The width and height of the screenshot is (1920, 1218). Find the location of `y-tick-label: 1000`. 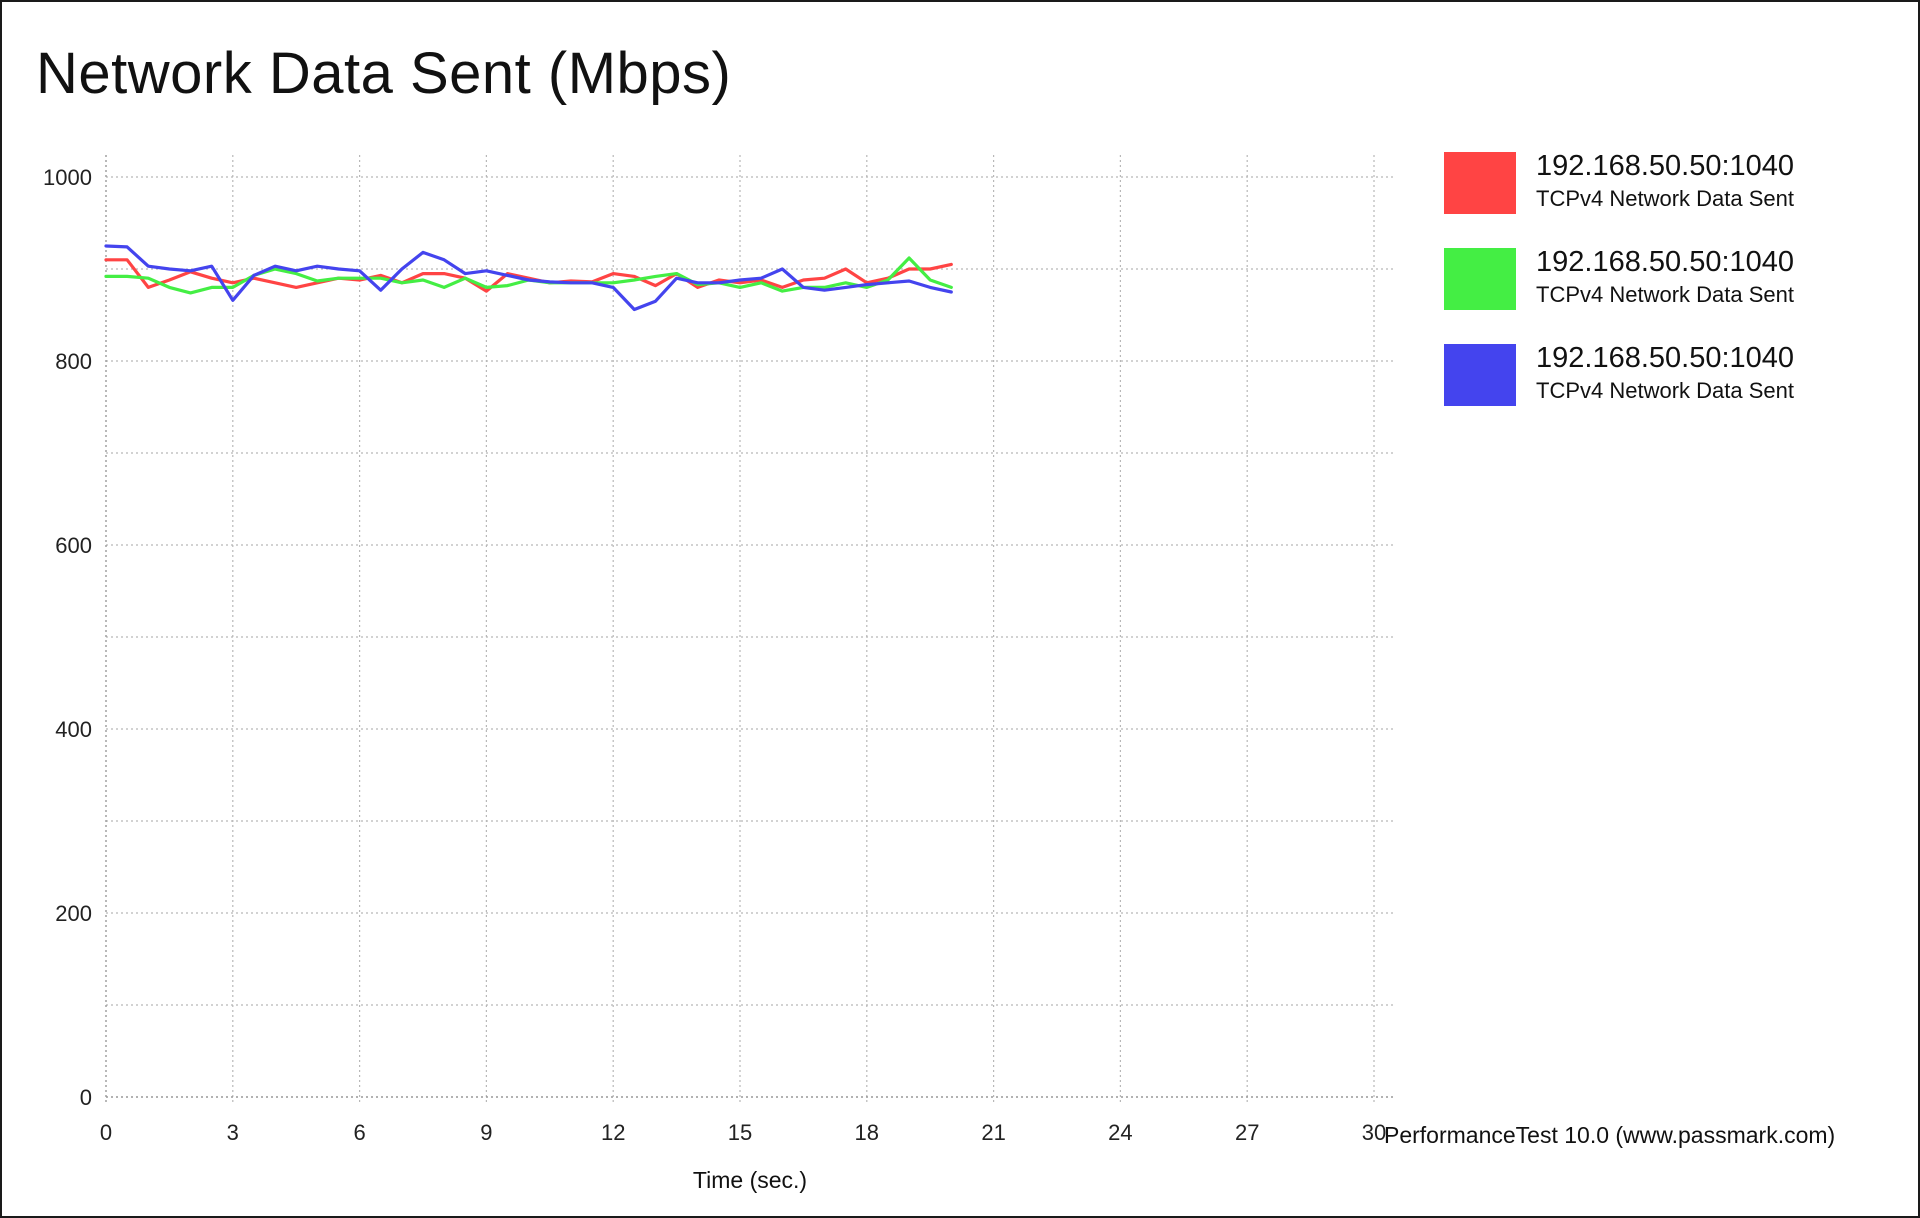

y-tick-label: 1000 is located at coordinates (67, 177).